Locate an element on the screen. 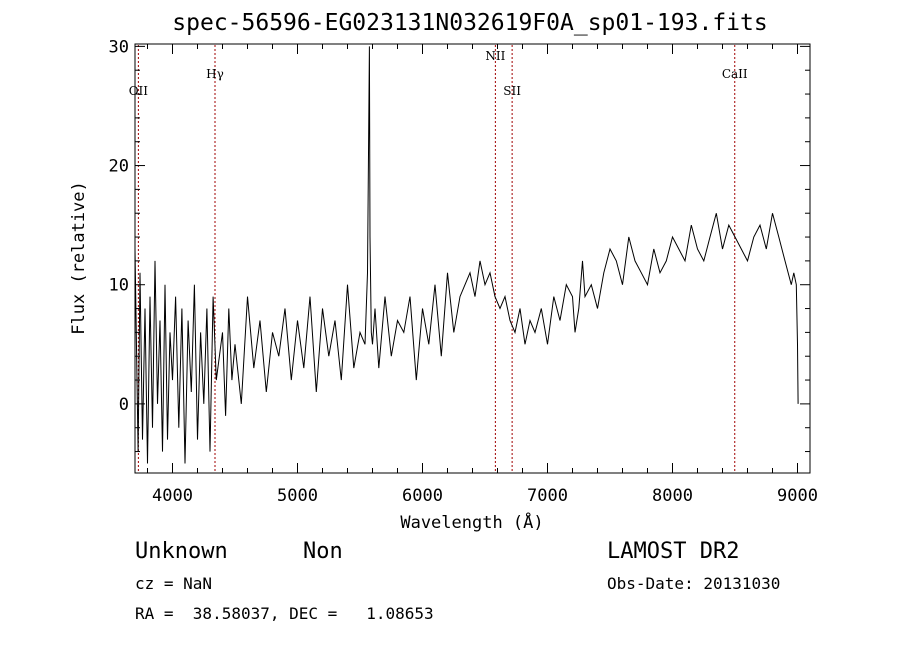  x-axis-label: Wavelength (Å) is located at coordinates (471, 522).